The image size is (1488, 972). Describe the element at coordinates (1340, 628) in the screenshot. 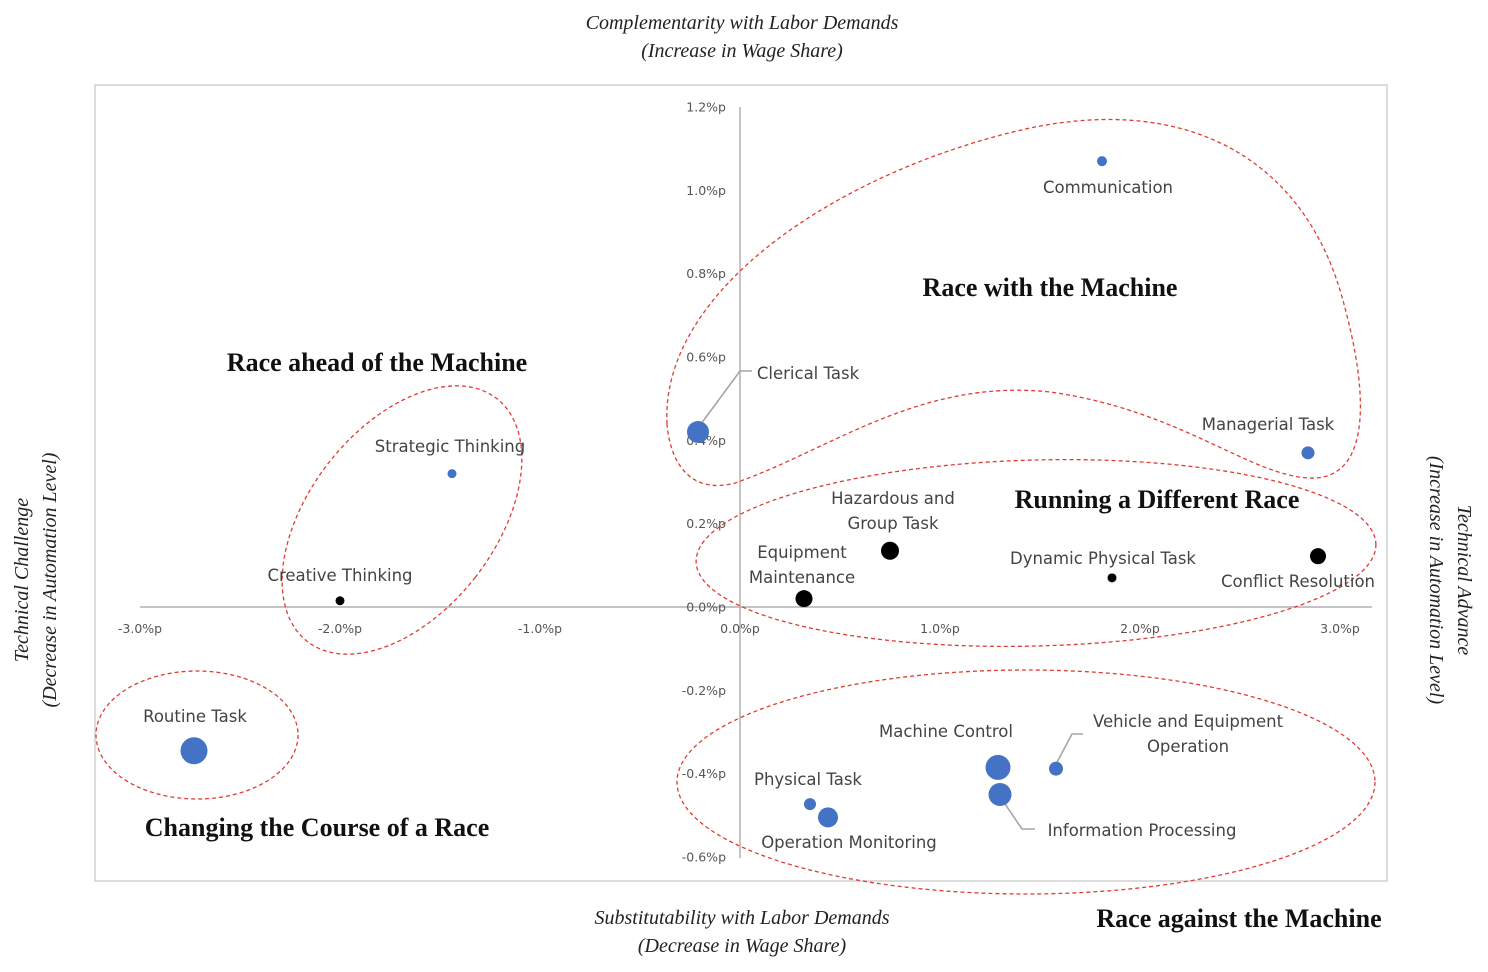

I see `x-tick-label: 3.0%p` at that location.